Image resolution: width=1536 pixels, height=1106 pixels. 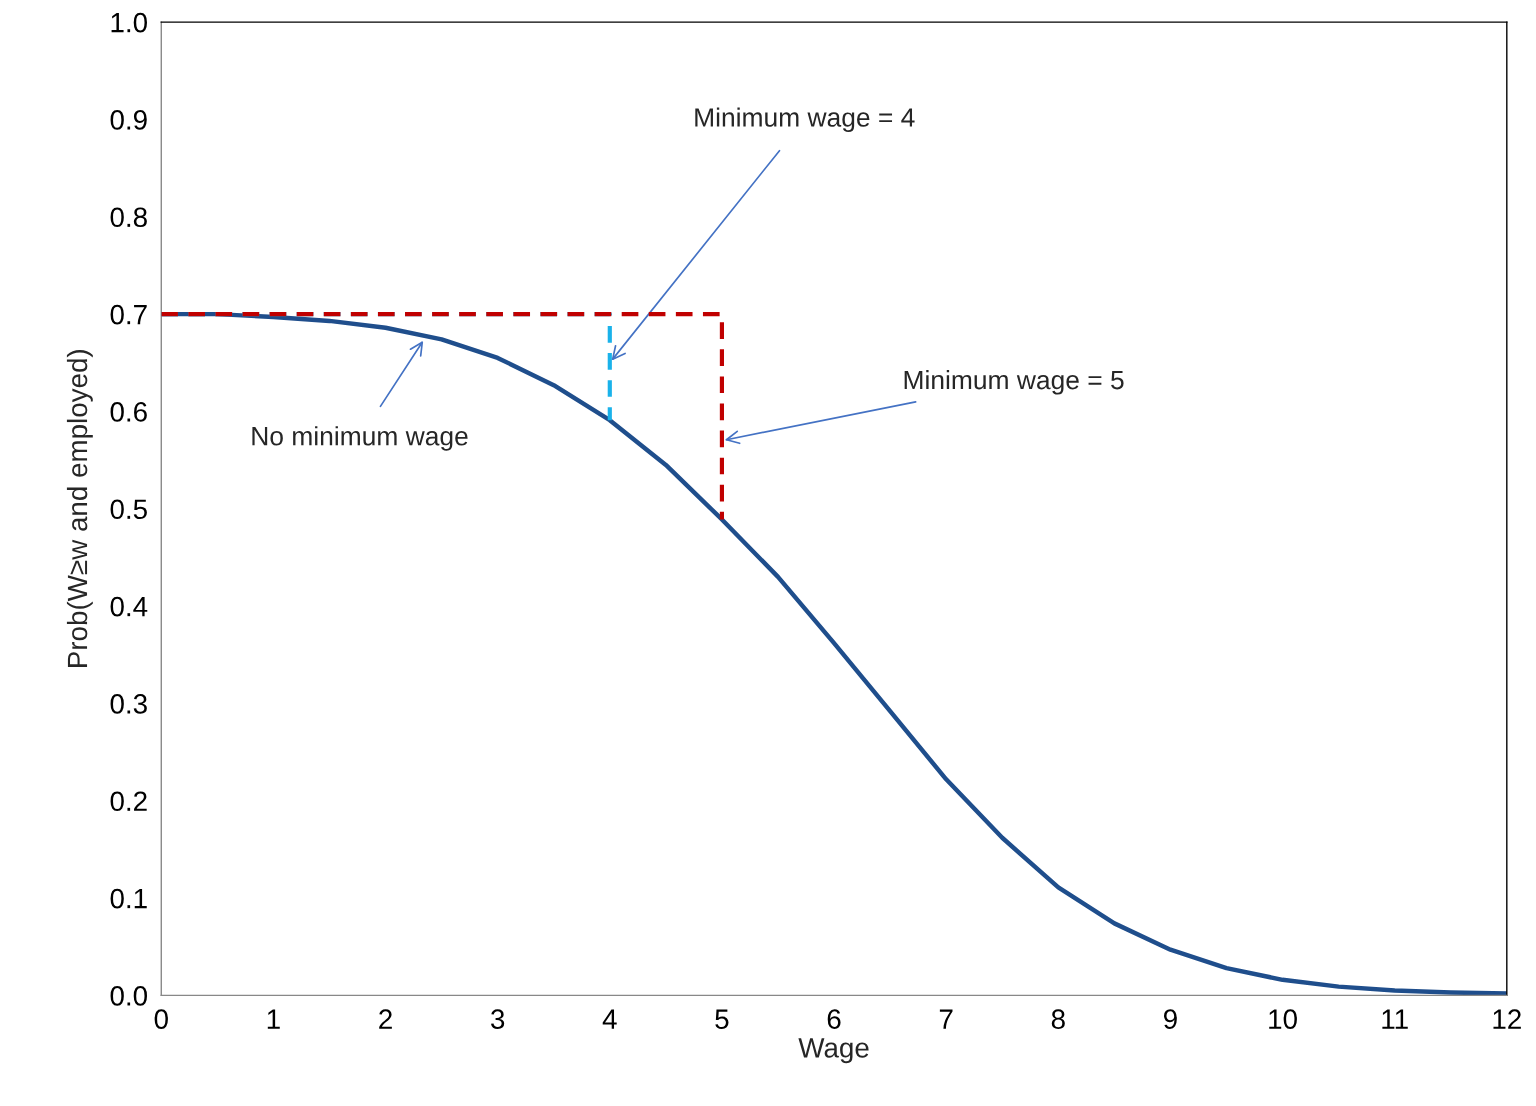 What do you see at coordinates (129, 22) in the screenshot?
I see `y-tick-label: 1.0` at bounding box center [129, 22].